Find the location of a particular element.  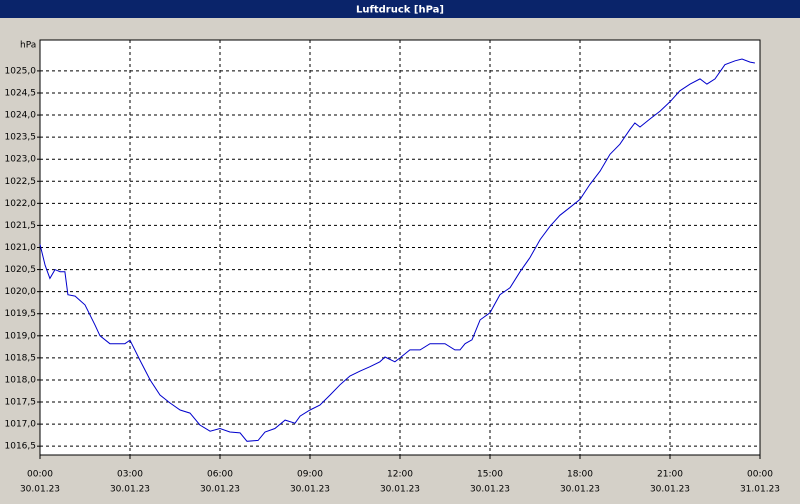

y-tick-label: 1018,0 is located at coordinates (21, 380).